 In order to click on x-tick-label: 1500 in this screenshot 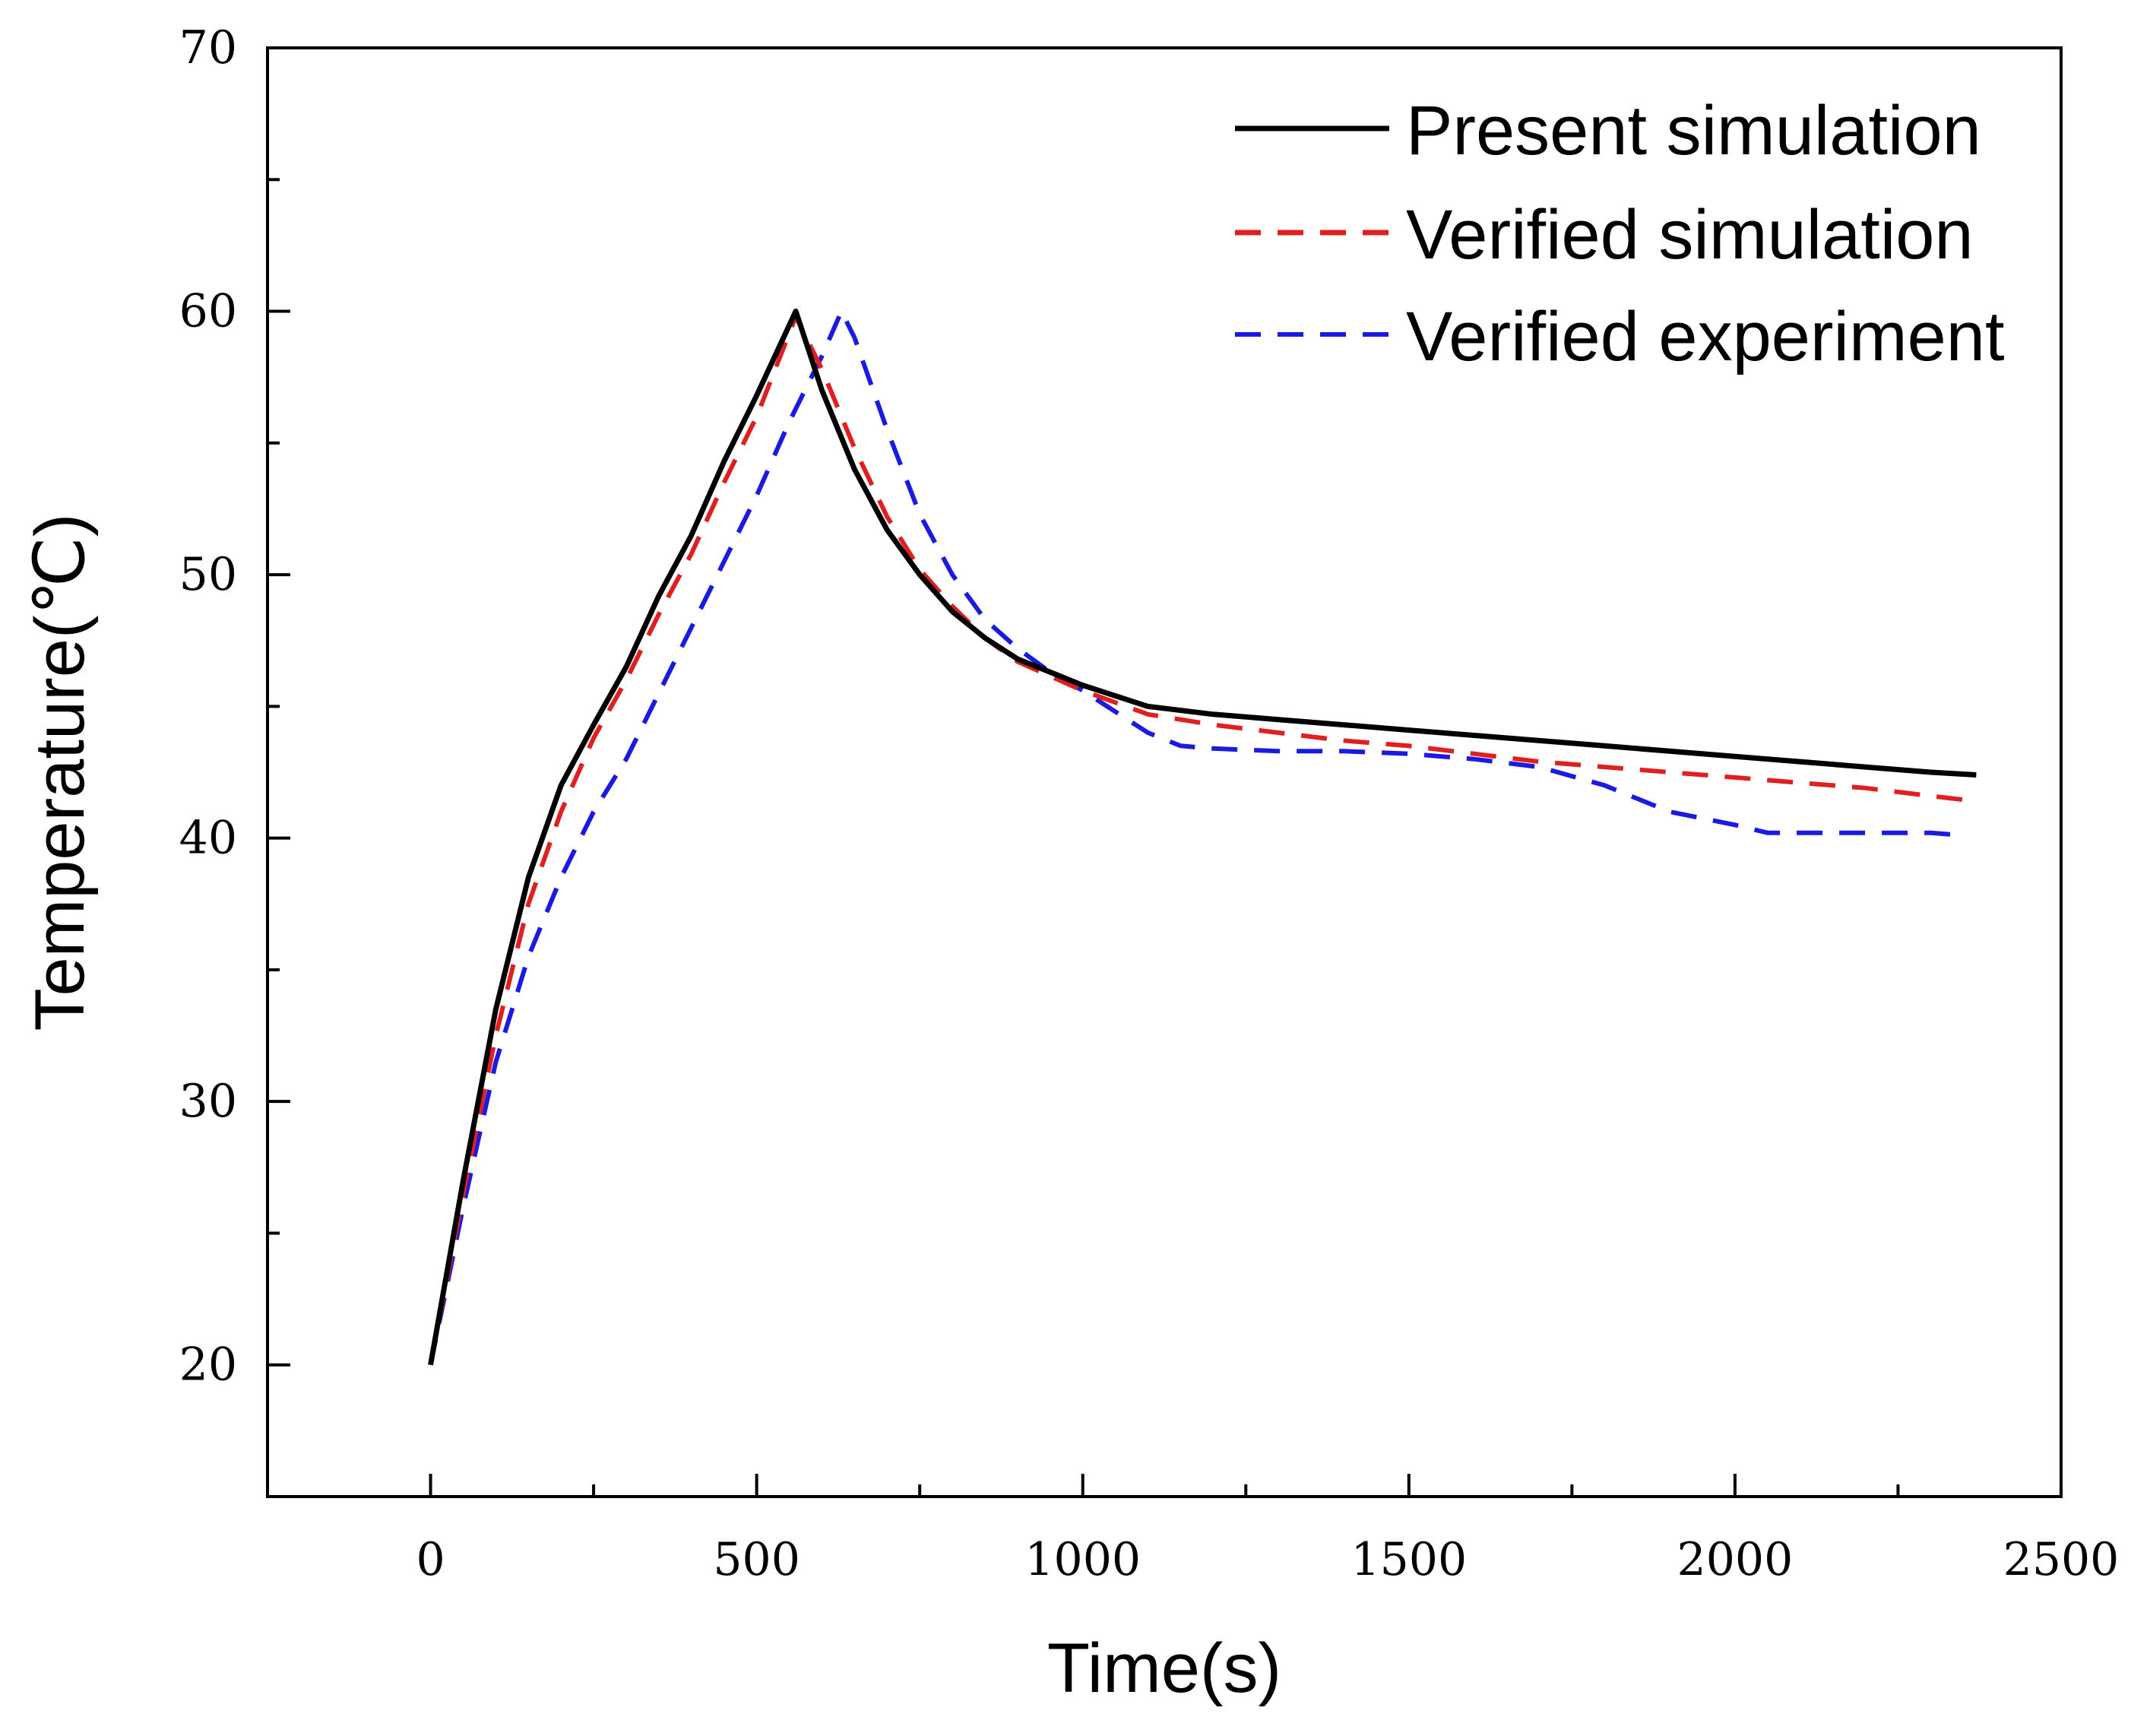, I will do `click(1408, 1559)`.